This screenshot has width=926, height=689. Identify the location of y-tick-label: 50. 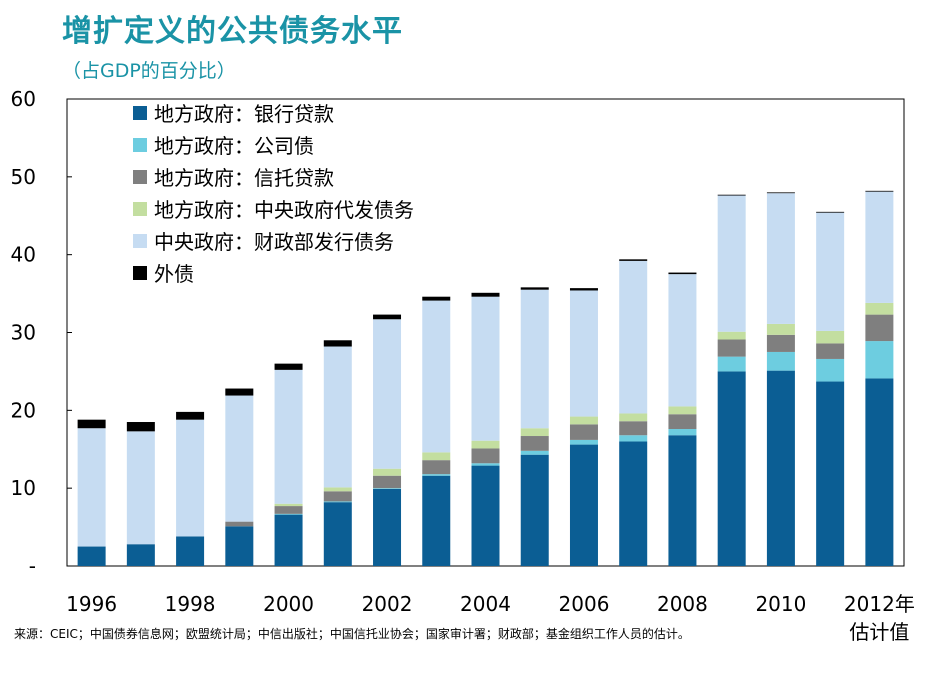
(23, 177).